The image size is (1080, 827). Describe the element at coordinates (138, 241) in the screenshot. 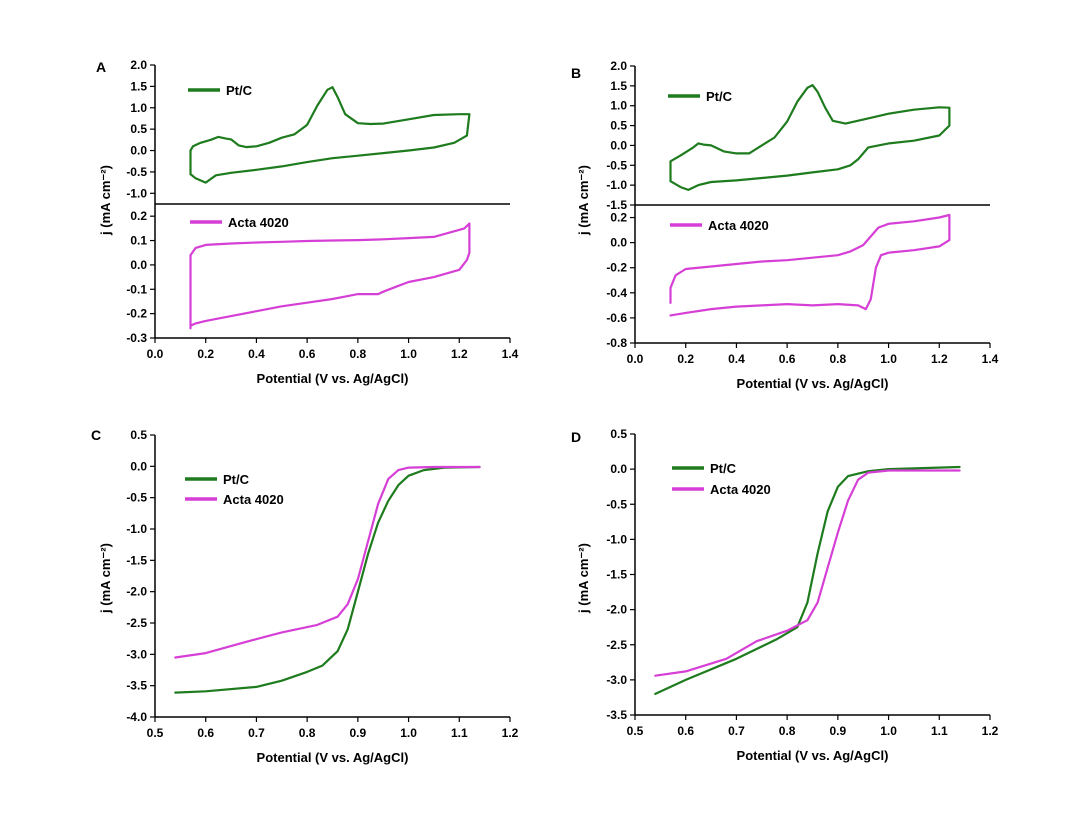

I see `y-tick-label: 0.1` at that location.